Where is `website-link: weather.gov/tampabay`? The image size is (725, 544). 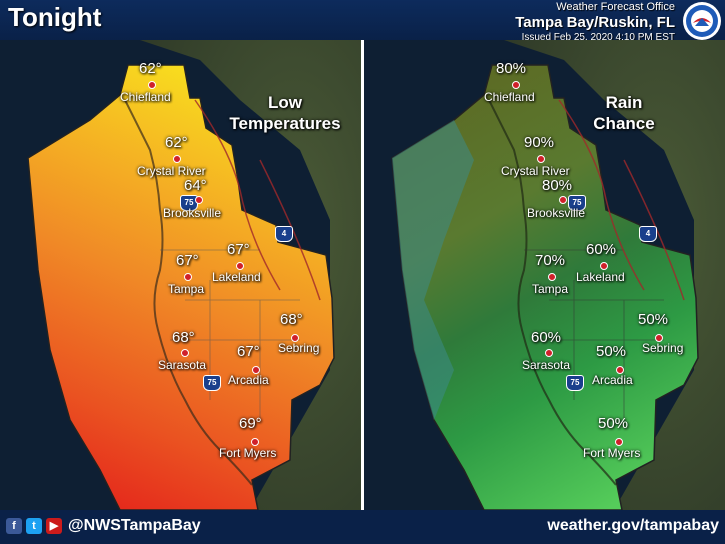
website-link: weather.gov/tampabay is located at coordinates (633, 525).